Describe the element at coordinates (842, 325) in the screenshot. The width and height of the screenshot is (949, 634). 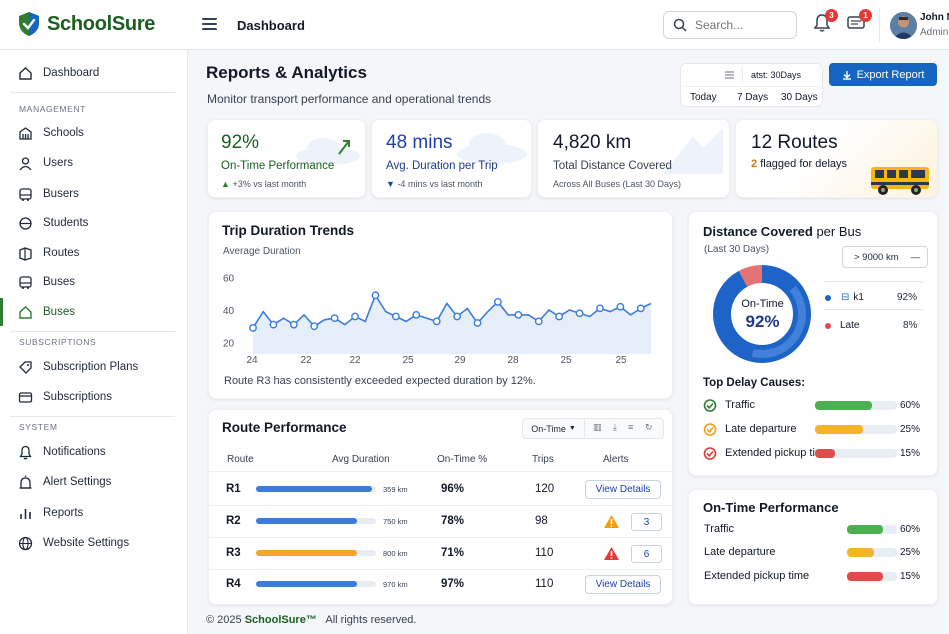
I see `legend-late: Late` at that location.